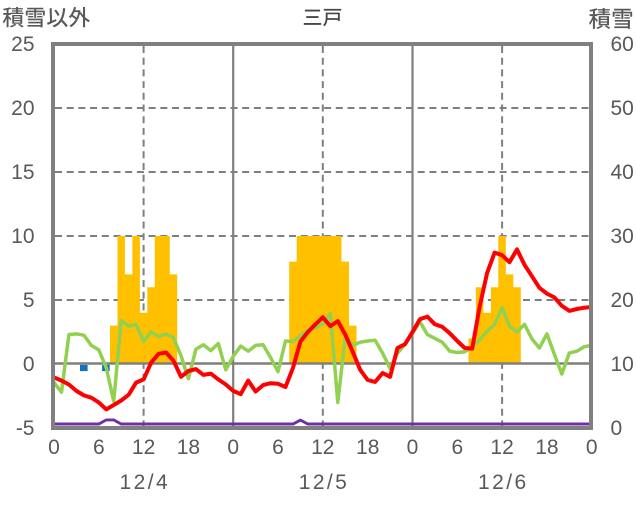 The image size is (636, 506). Describe the element at coordinates (622, 172) in the screenshot. I see `svg-text: 40` at that location.